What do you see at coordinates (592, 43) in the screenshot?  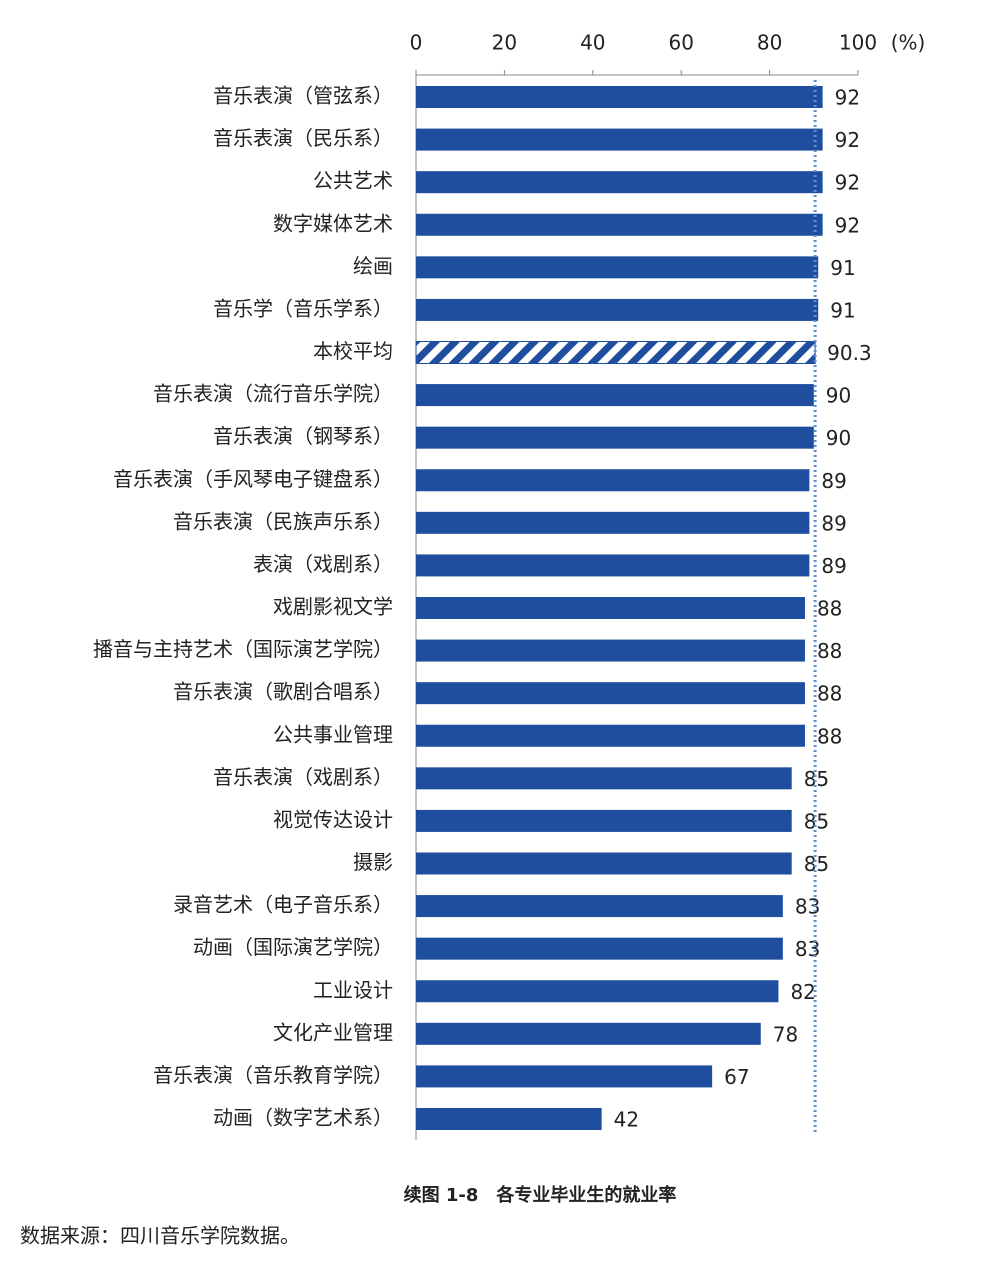 I see `x-tick-label: 40` at bounding box center [592, 43].